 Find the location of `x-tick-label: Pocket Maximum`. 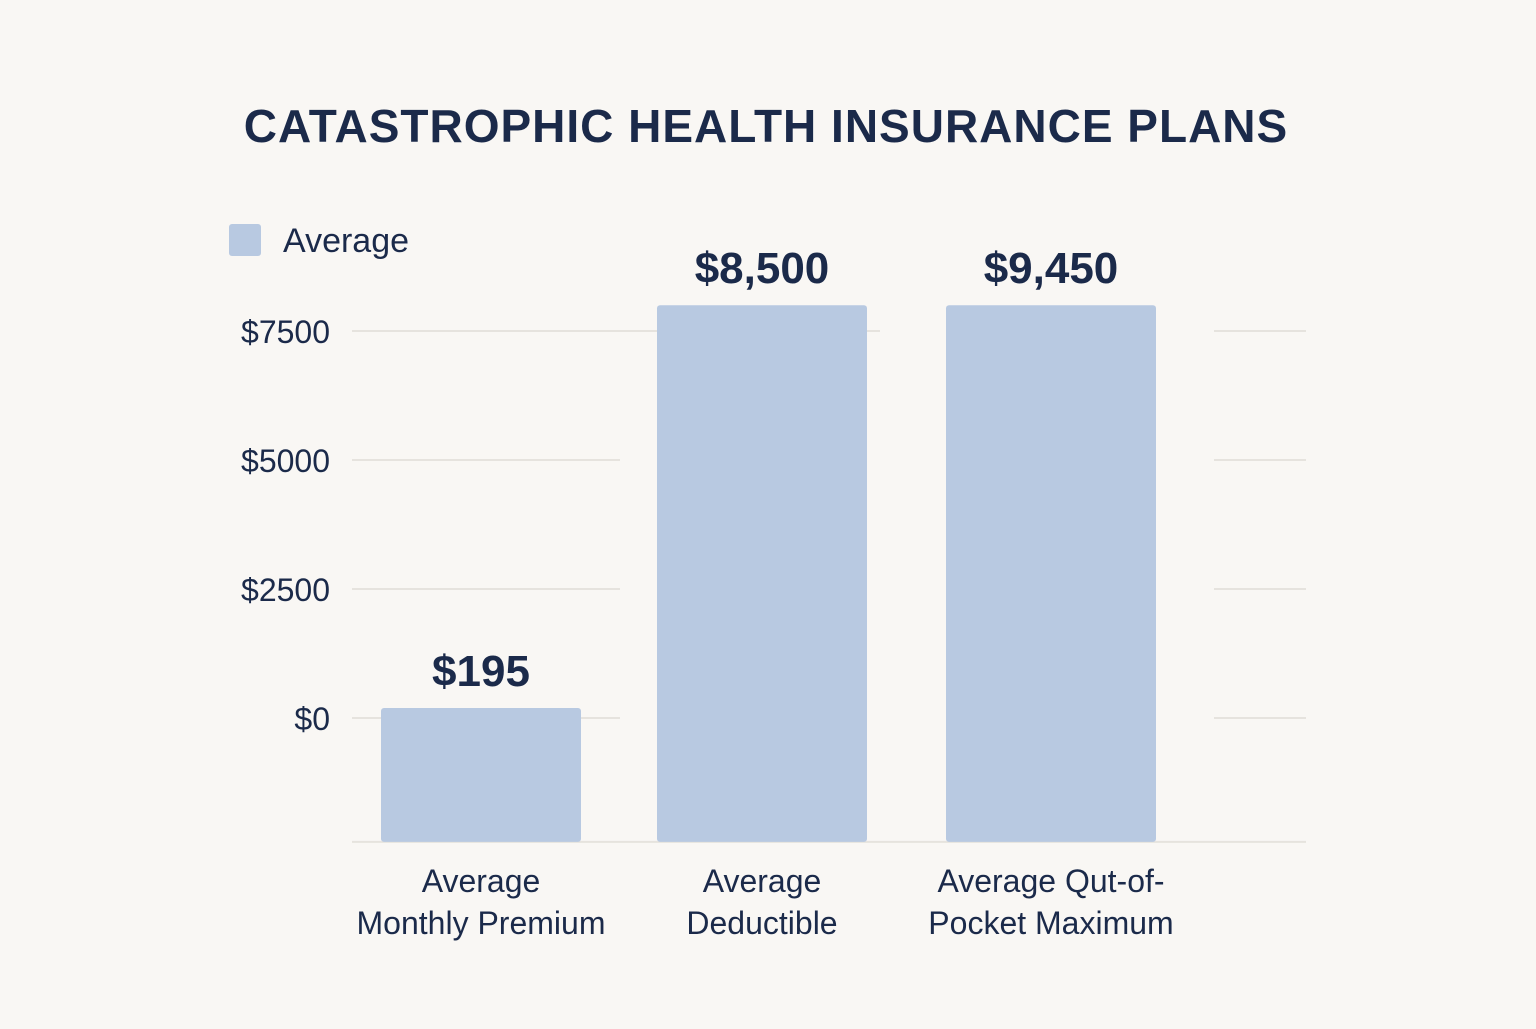

x-tick-label: Pocket Maximum is located at coordinates (1050, 923).